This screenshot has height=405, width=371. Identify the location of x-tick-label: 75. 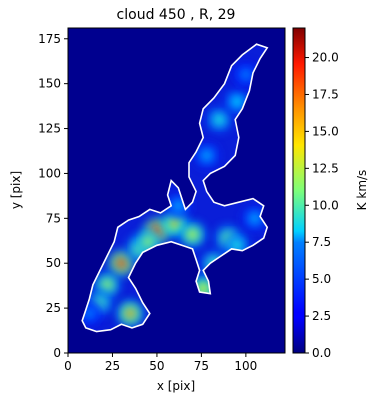
(201, 366).